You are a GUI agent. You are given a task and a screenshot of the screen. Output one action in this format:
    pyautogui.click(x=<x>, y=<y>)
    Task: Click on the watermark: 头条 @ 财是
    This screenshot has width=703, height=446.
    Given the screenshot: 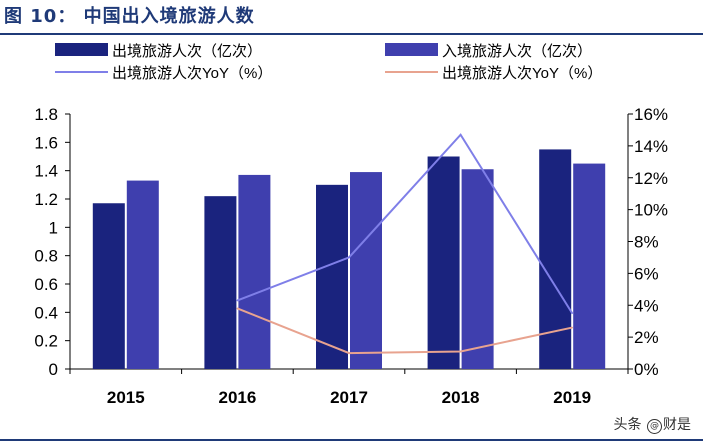 What is the action you would take?
    pyautogui.click(x=652, y=424)
    